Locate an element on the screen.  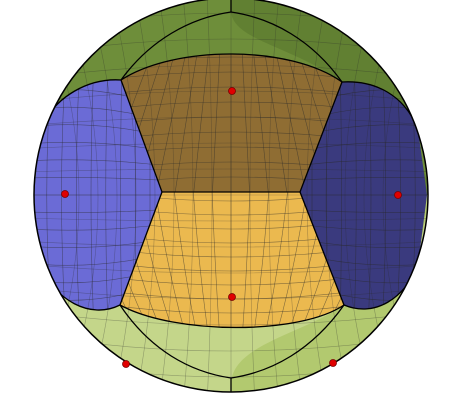
site-right is located at coordinates (398, 195).